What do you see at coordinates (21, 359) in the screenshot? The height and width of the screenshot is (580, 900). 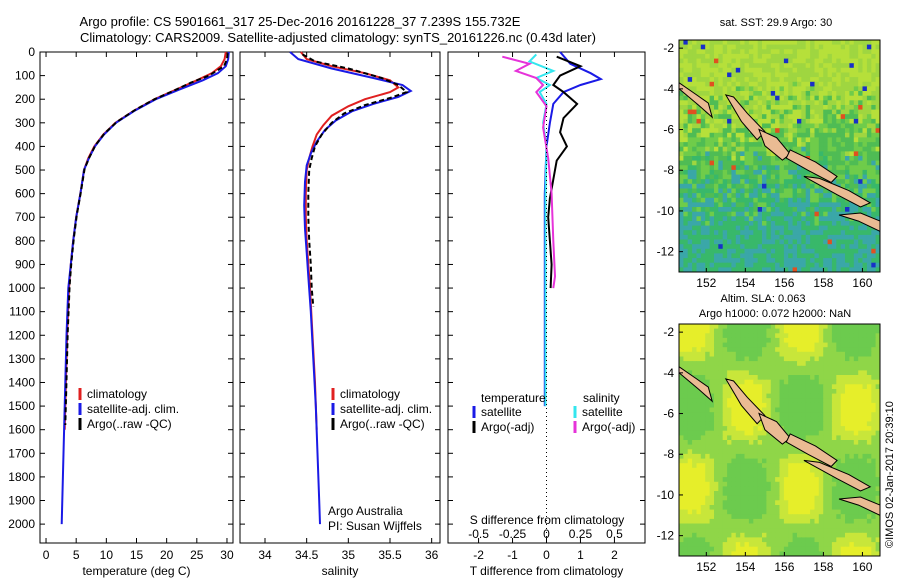 I see `y-tick-label: 1300` at bounding box center [21, 359].